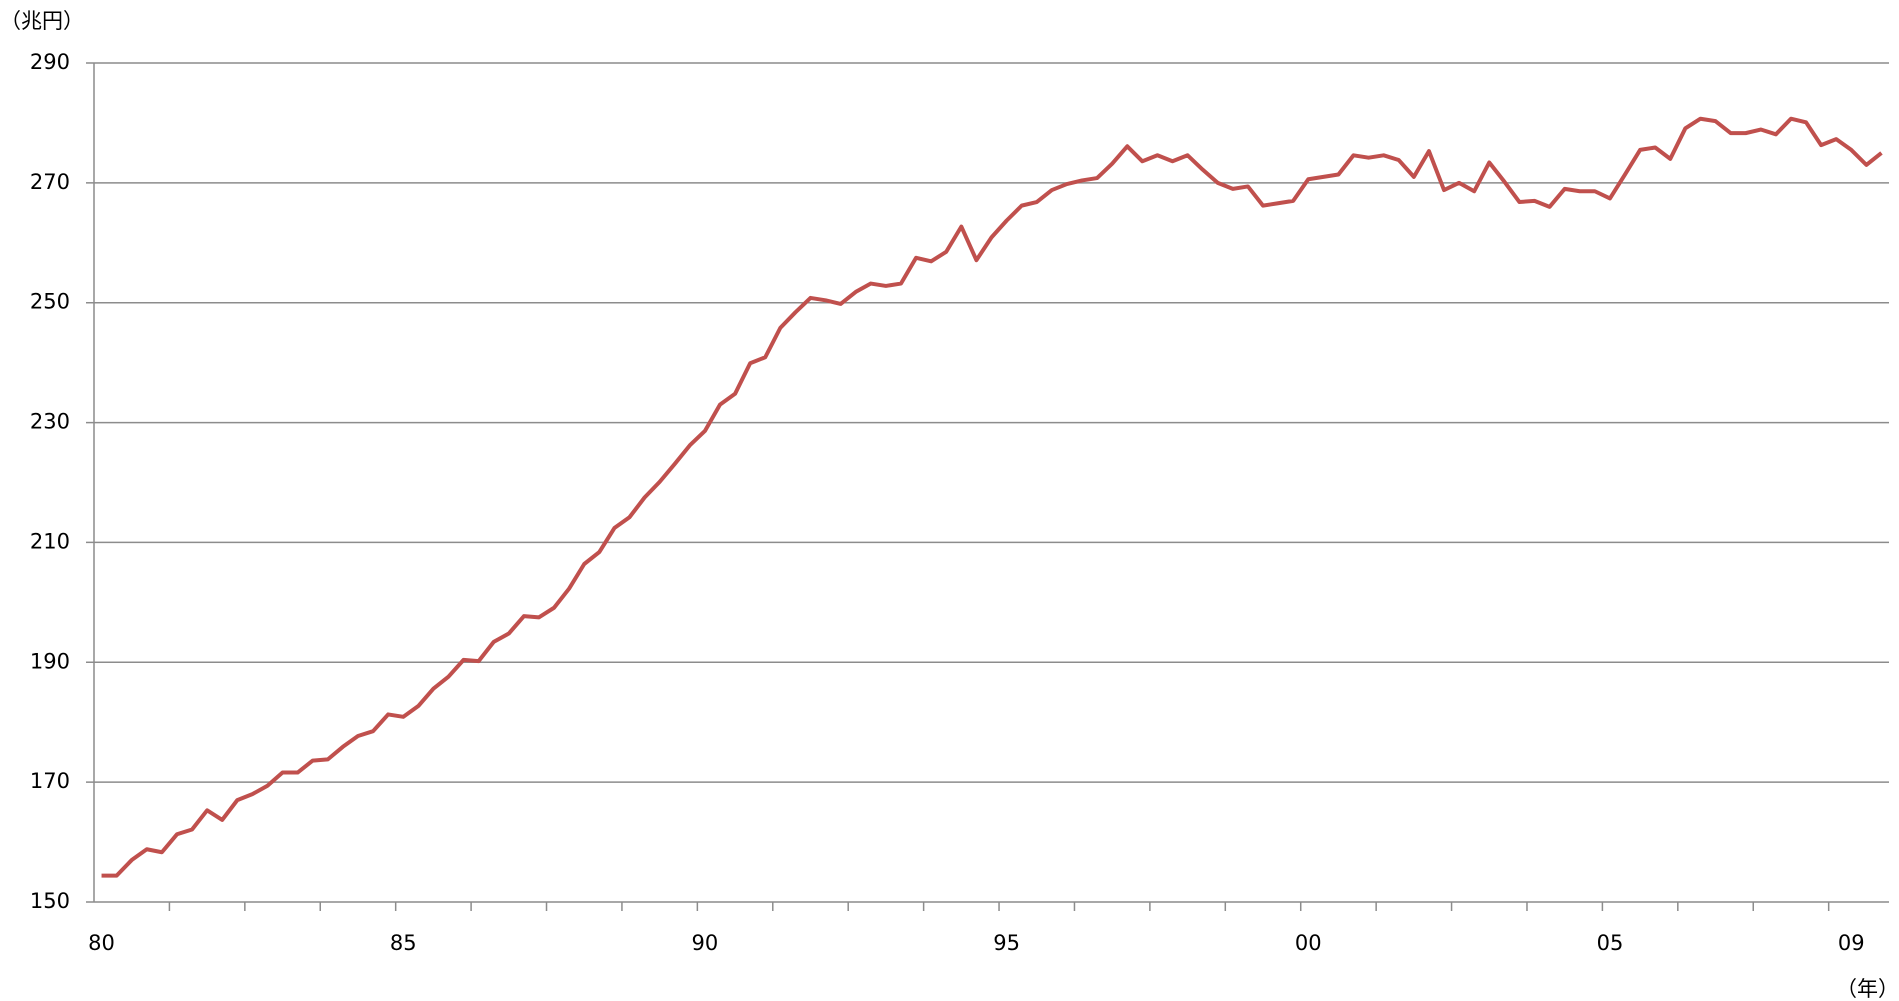 This screenshot has width=1899, height=1001. What do you see at coordinates (50, 661) in the screenshot?
I see `y-tick-label: 190` at bounding box center [50, 661].